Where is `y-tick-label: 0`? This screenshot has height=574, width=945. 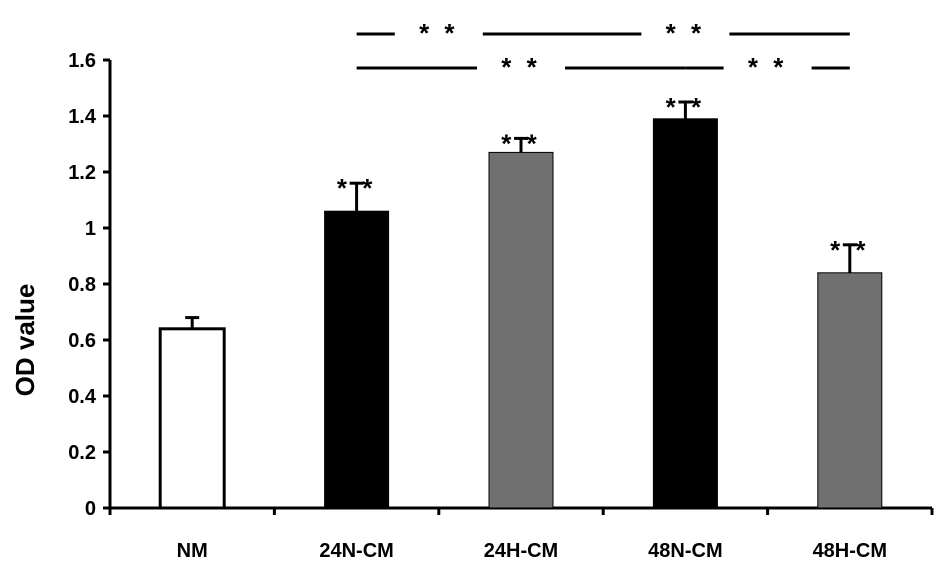 y-tick-label: 0 is located at coordinates (90, 509).